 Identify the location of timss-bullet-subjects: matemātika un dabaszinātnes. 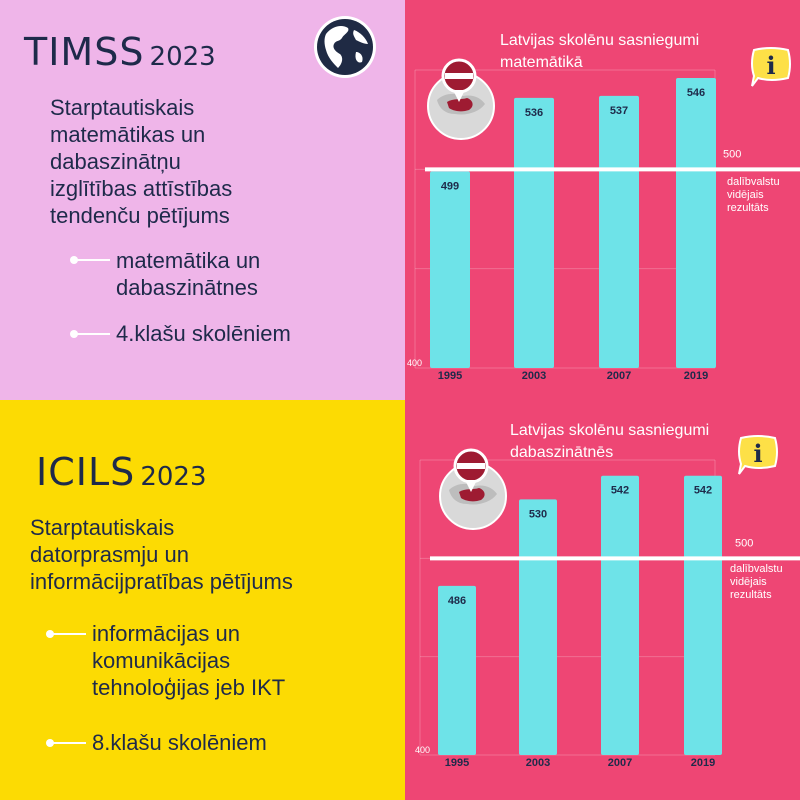
(188, 274).